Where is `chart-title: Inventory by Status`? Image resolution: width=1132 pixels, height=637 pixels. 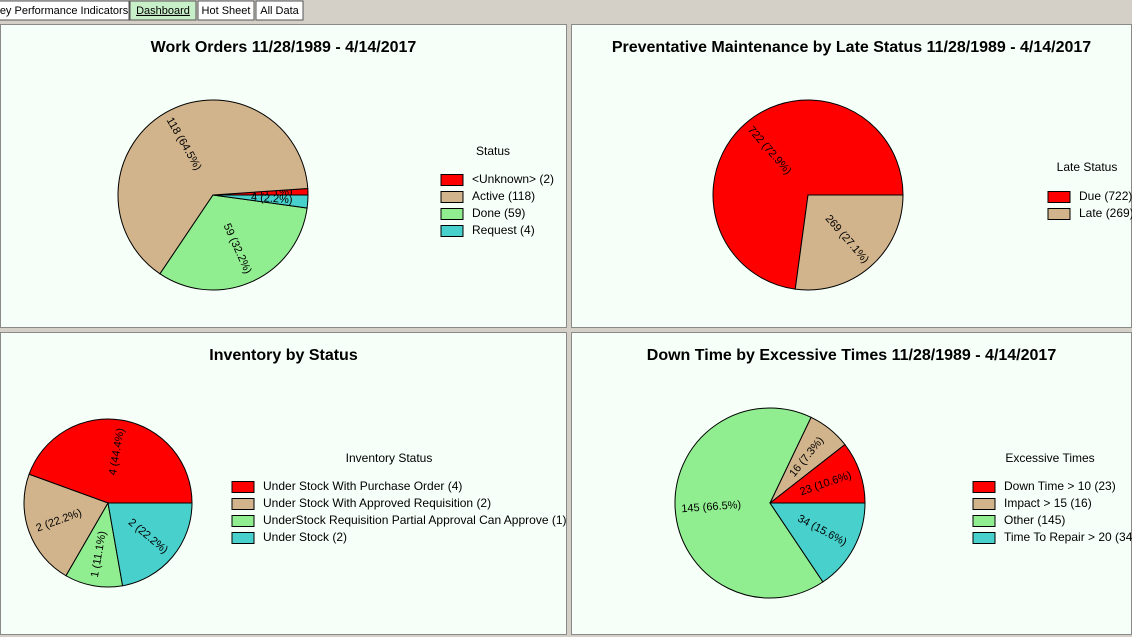 chart-title: Inventory by Status is located at coordinates (283, 355).